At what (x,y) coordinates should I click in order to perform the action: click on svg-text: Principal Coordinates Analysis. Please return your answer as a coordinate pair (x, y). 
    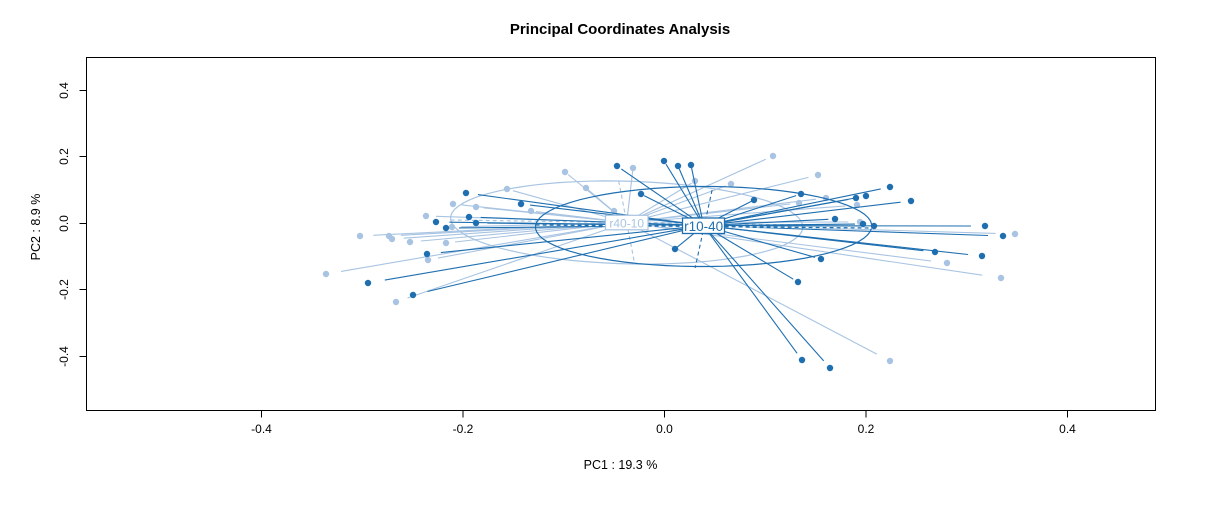
    Looking at the image, I should click on (620, 29).